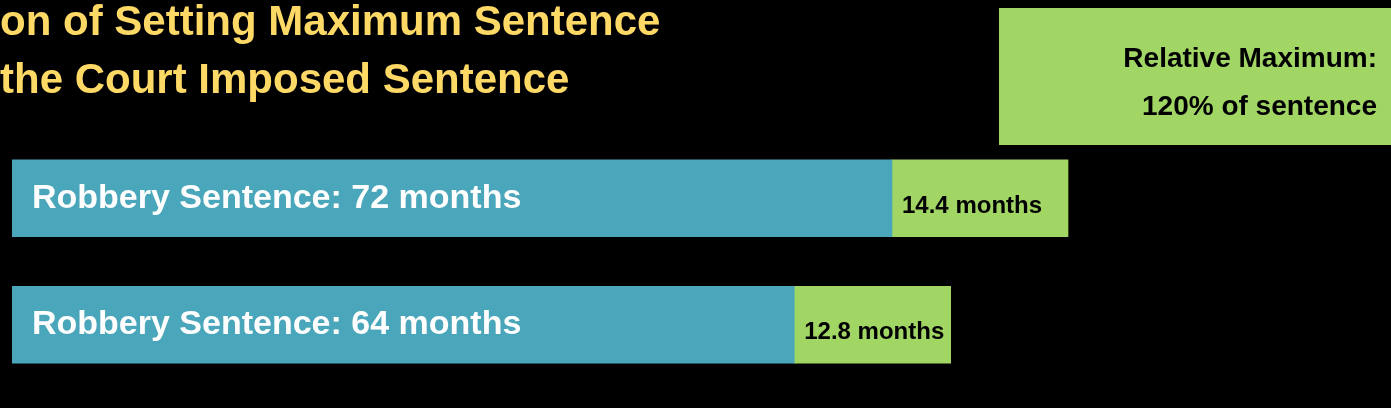  Describe the element at coordinates (277, 322) in the screenshot. I see `data-label: Robbery Sentence: 64 months` at that location.